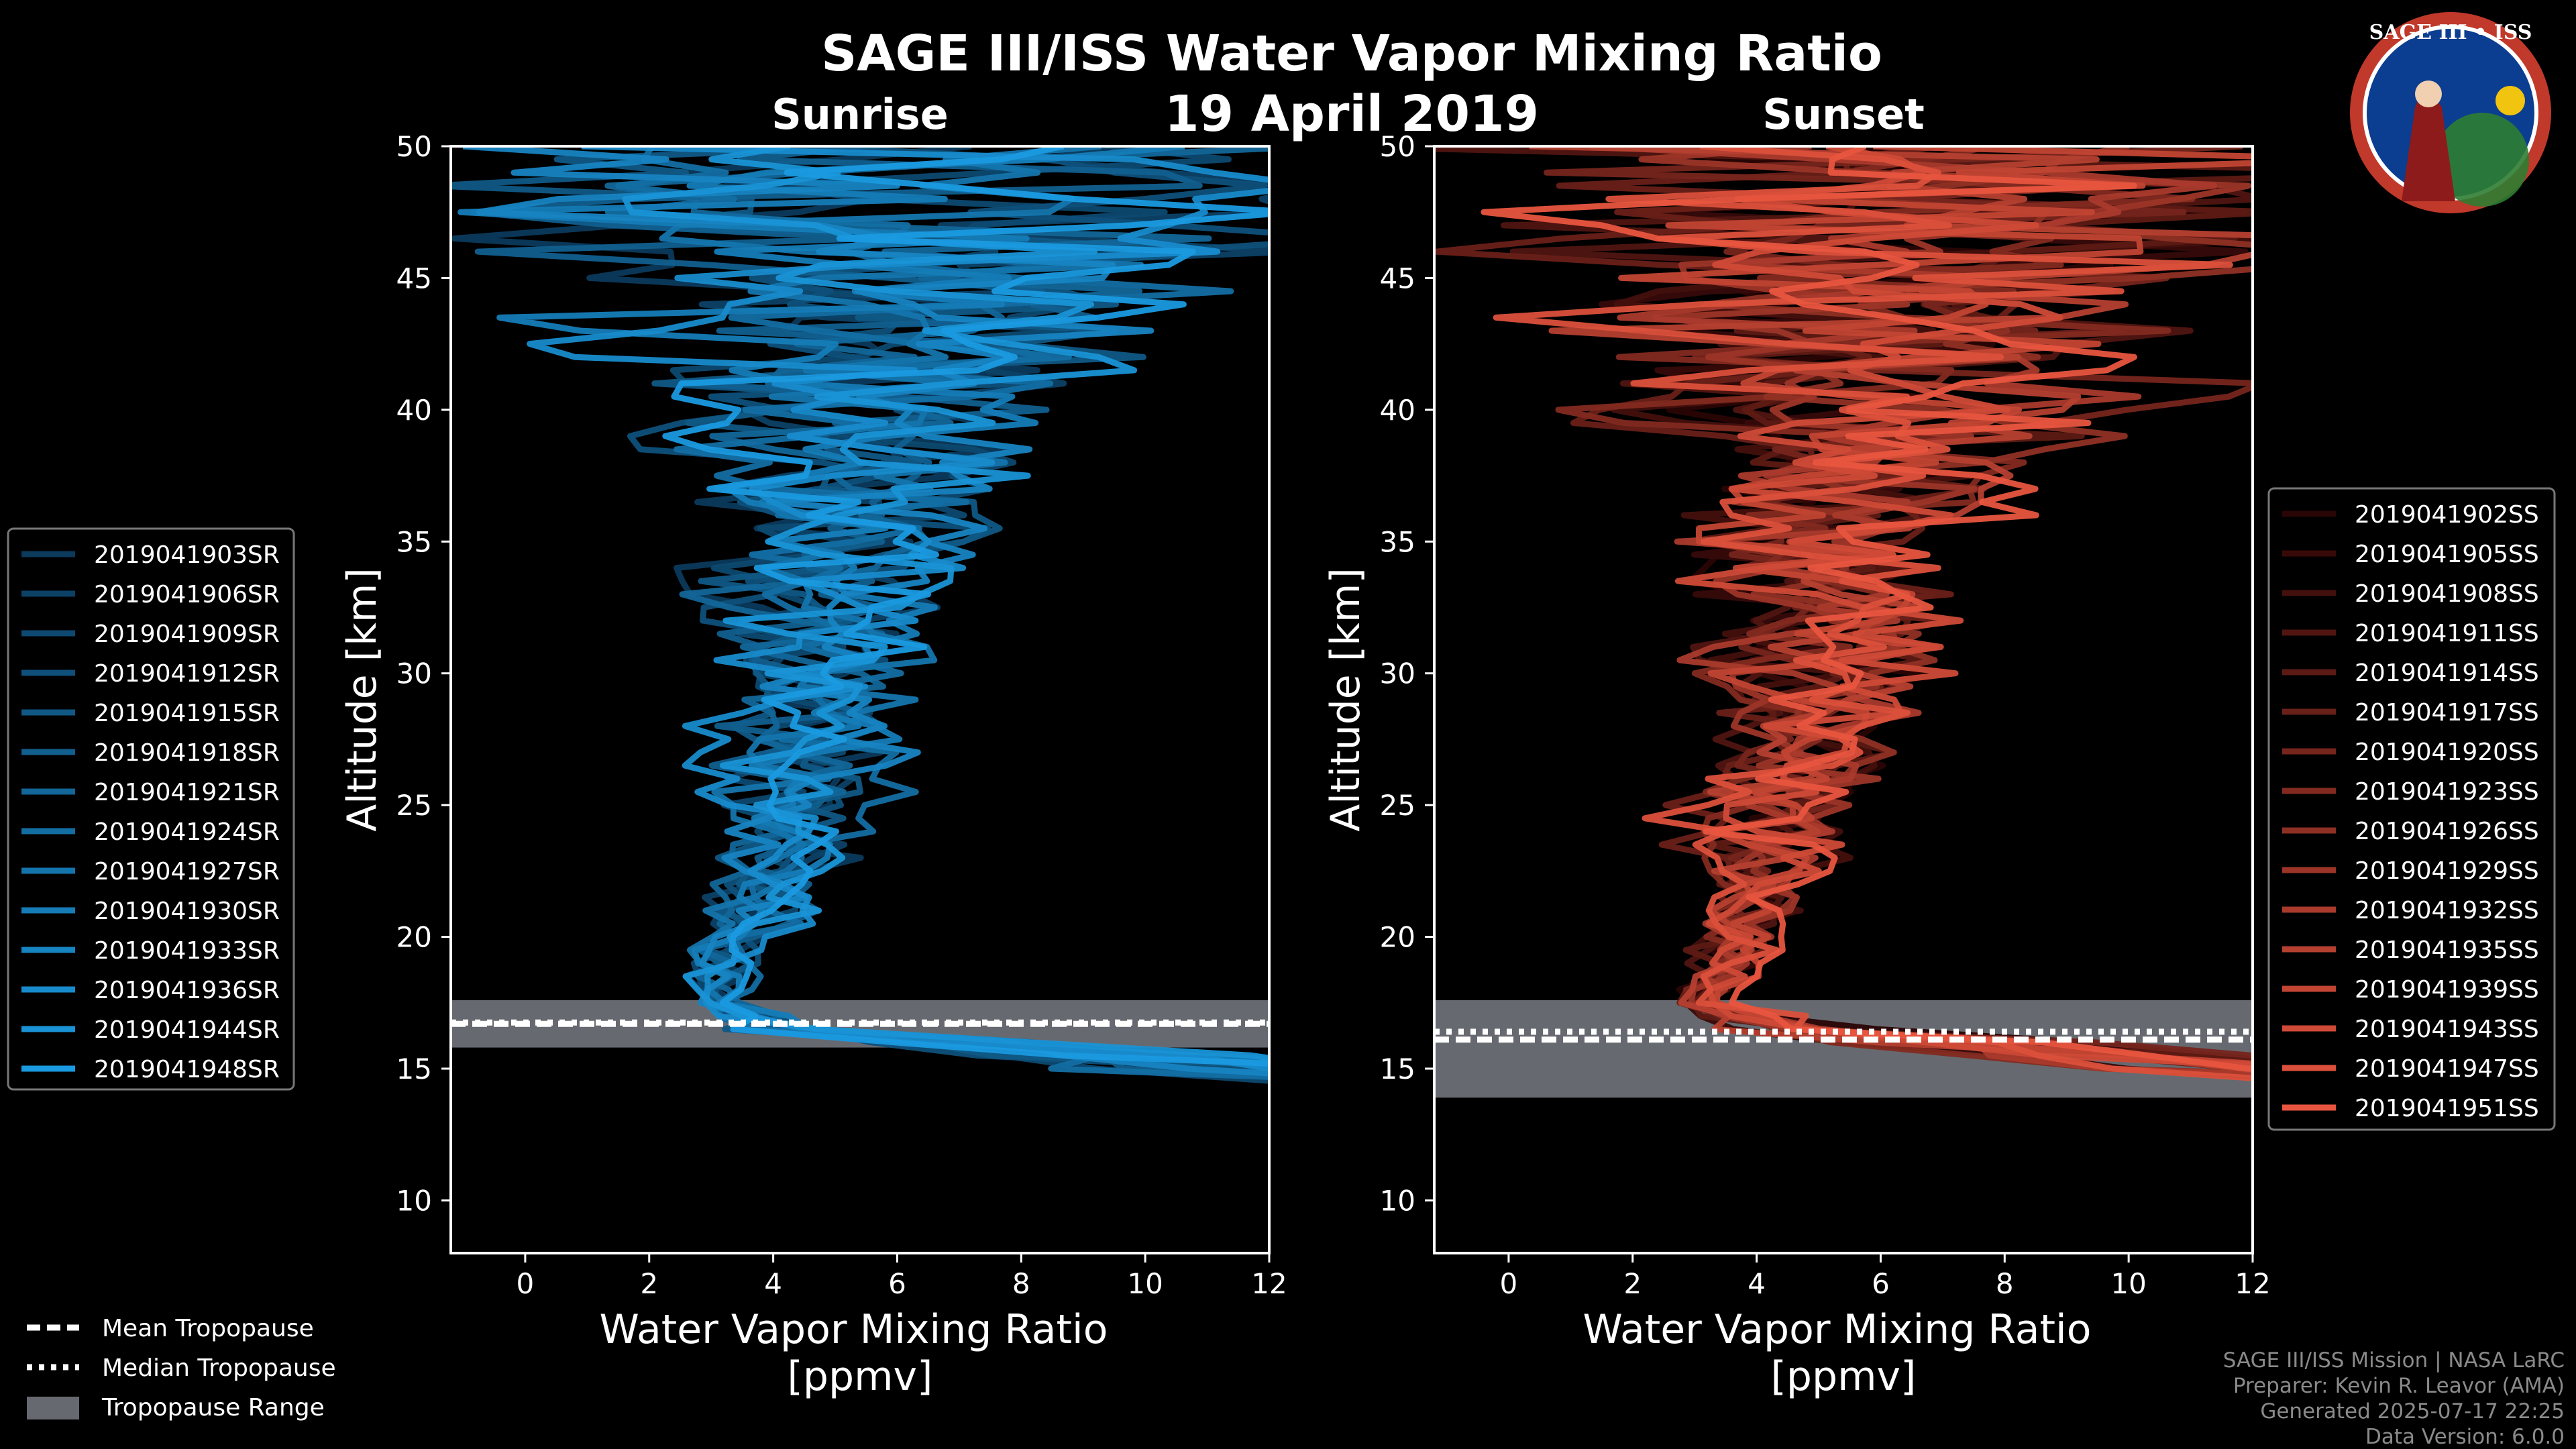 The height and width of the screenshot is (1449, 2576). I want to click on sunset-y-tick-label: 45, so click(1397, 278).